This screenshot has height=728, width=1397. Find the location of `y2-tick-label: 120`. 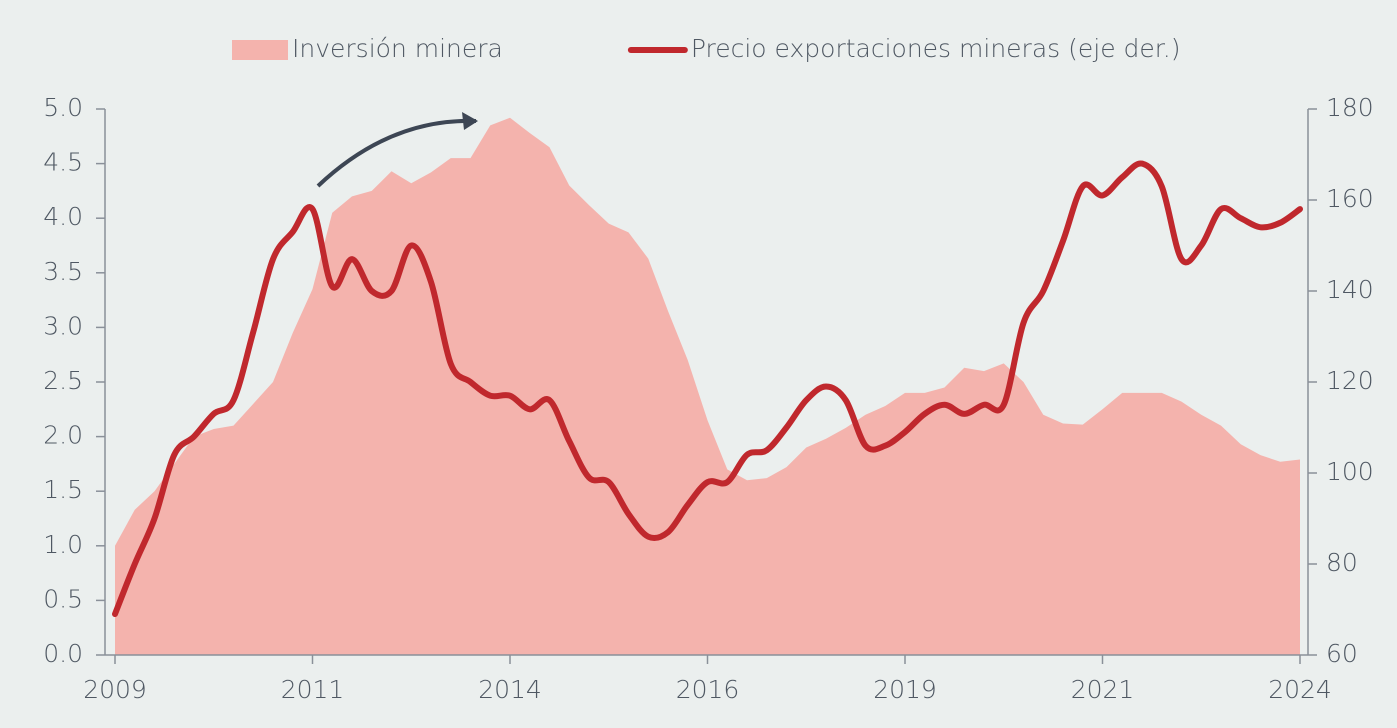

y2-tick-label: 120 is located at coordinates (1350, 380).